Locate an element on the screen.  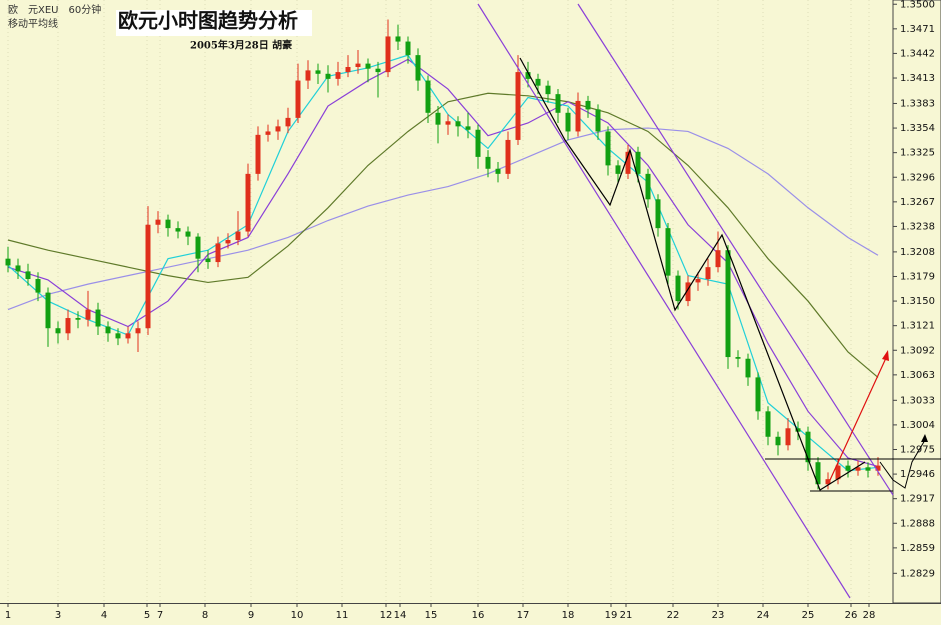
x-tick-label: 25 is located at coordinates (808, 615).